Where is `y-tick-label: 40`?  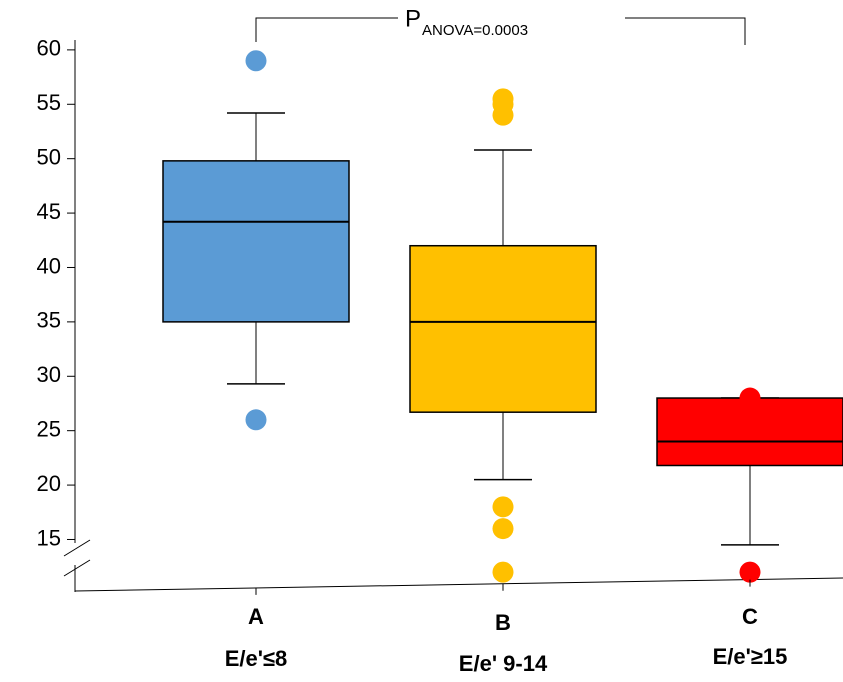
y-tick-label: 40 is located at coordinates (49, 265).